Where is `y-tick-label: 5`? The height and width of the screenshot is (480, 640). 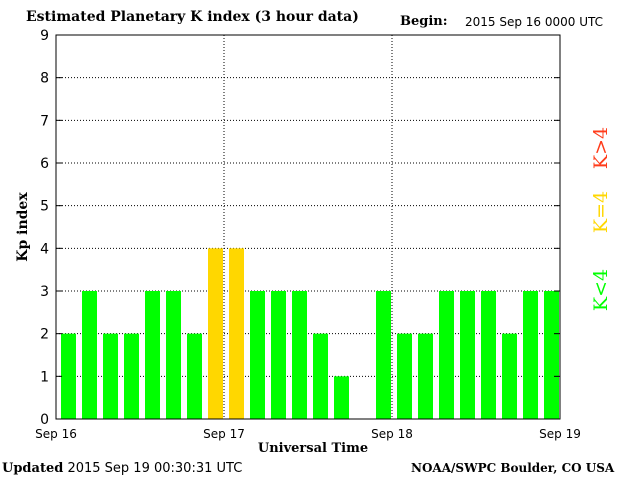
y-tick-label: 5 is located at coordinates (44, 207).